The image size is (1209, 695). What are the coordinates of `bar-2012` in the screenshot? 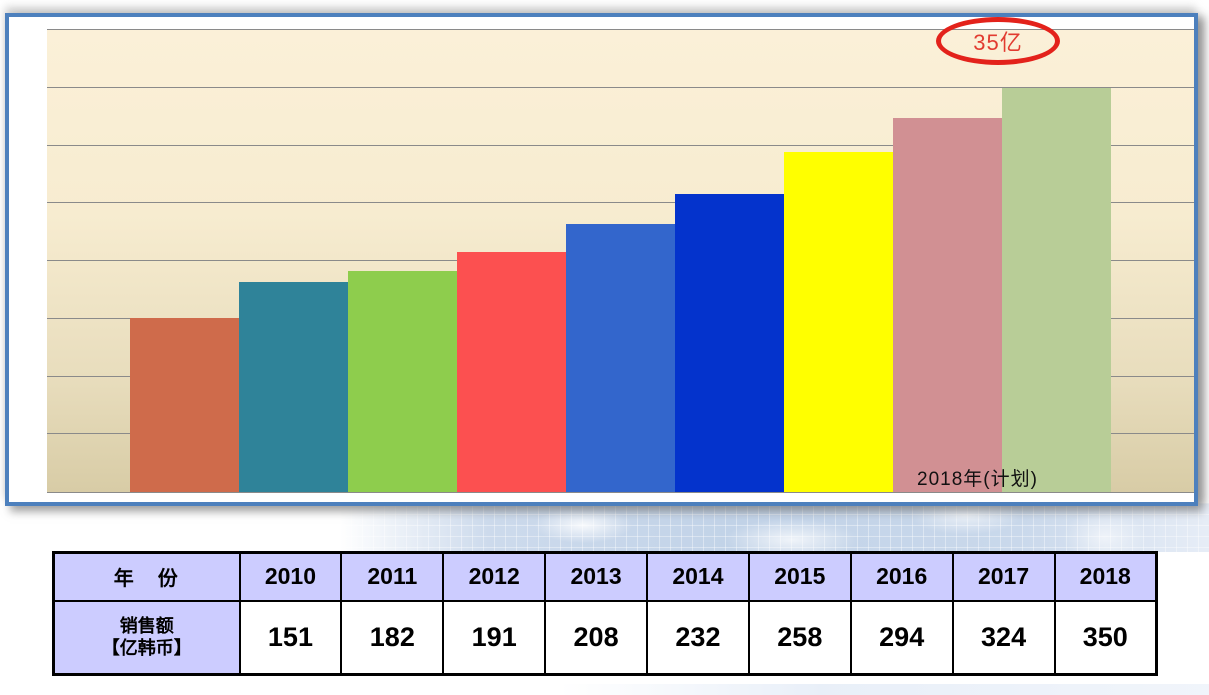 It's located at (402, 381).